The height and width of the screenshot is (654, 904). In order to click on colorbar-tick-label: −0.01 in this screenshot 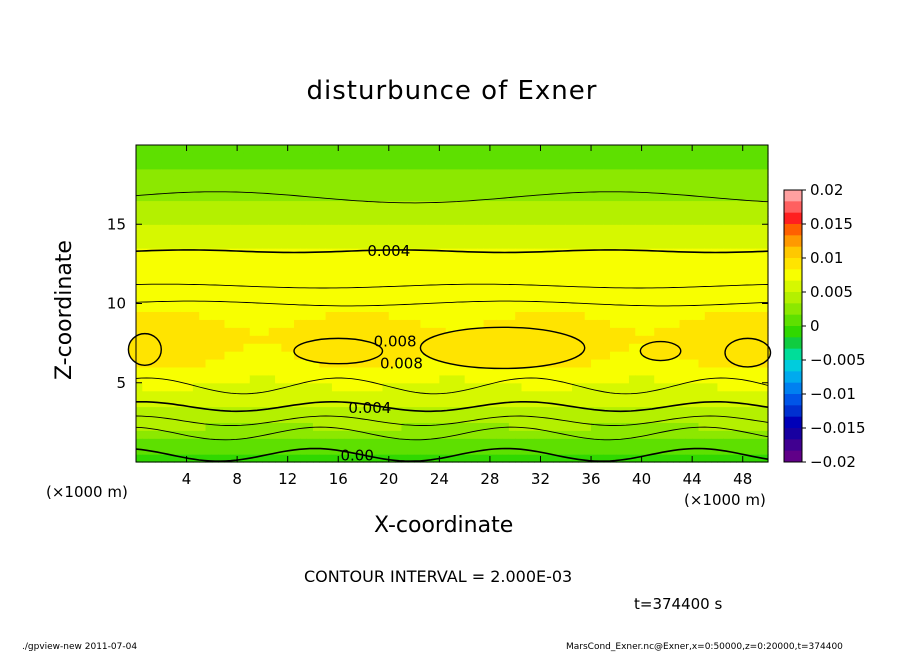, I will do `click(833, 394)`.